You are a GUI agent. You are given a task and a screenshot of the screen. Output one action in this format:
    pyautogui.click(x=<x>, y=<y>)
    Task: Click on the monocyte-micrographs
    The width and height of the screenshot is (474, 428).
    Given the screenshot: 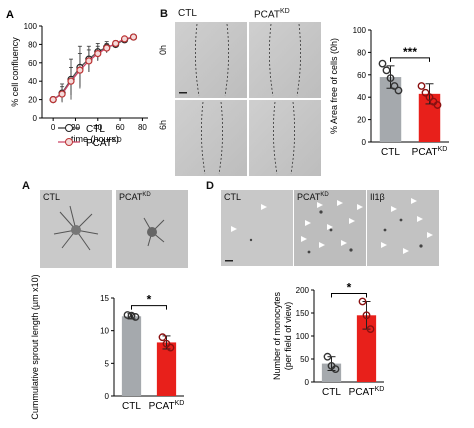 What is the action you would take?
    pyautogui.click(x=330, y=228)
    